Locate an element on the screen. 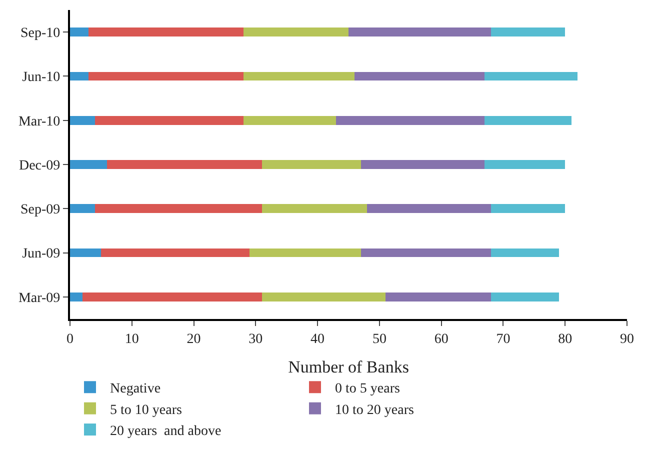  x-tick-label: 40 is located at coordinates (317, 339).